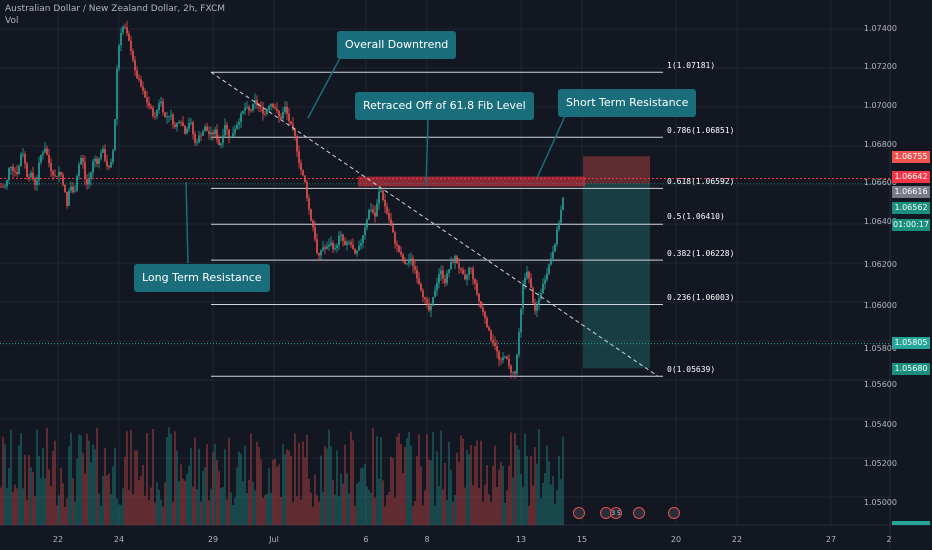 The image size is (932, 550). I want to click on economic-event-icon: 3 5, so click(616, 513).